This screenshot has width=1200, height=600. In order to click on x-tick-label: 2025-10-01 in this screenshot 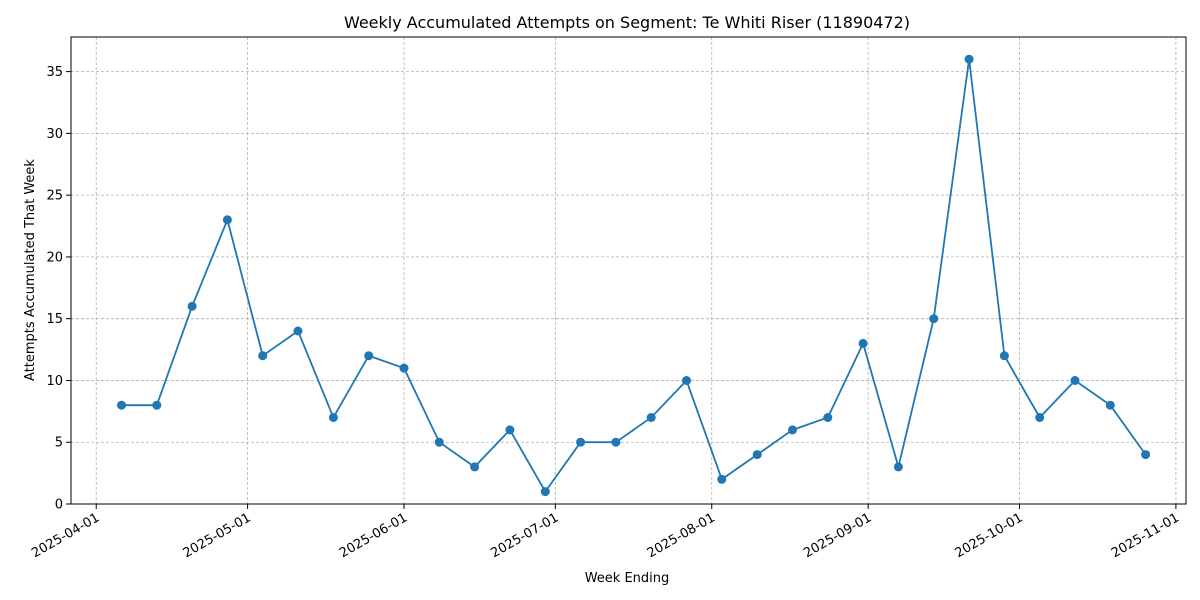, I will do `click(989, 535)`.